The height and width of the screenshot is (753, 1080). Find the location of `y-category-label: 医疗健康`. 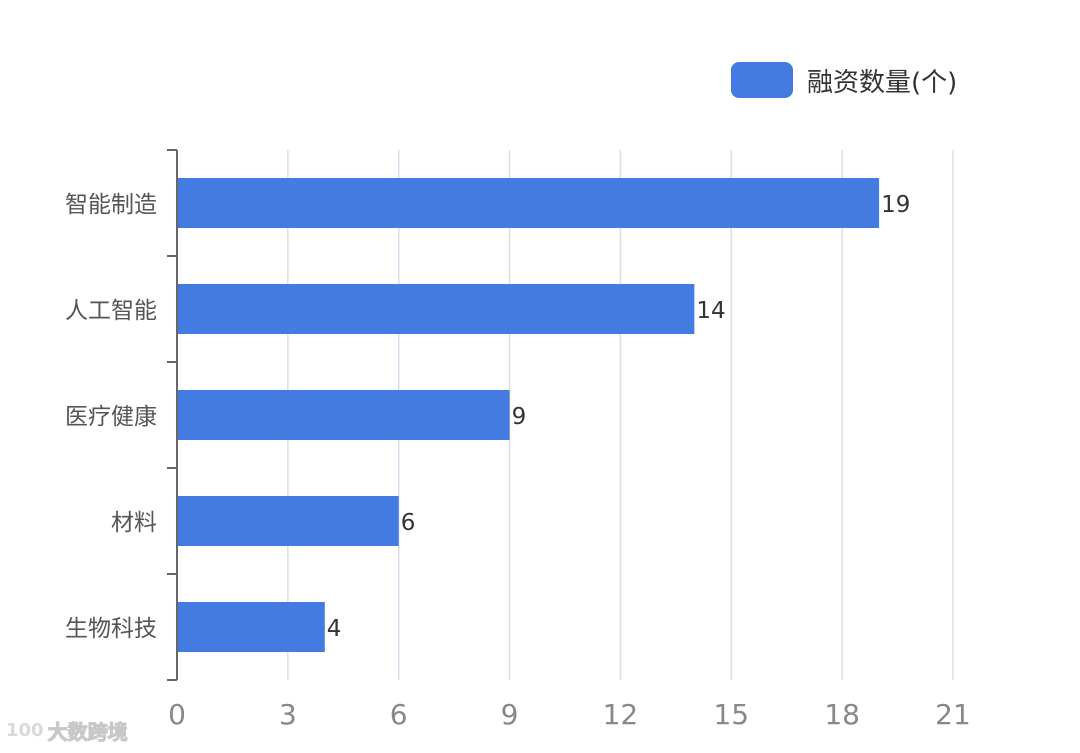

y-category-label: 医疗健康 is located at coordinates (111, 417).